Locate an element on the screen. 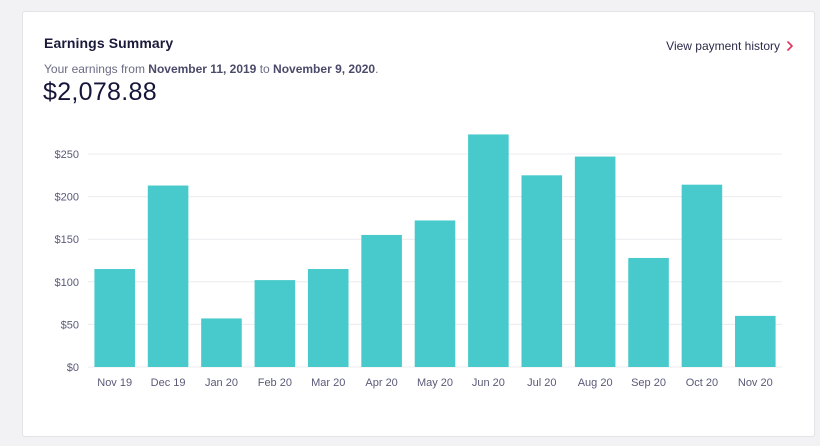  card-title: Earnings Summary is located at coordinates (109, 43).